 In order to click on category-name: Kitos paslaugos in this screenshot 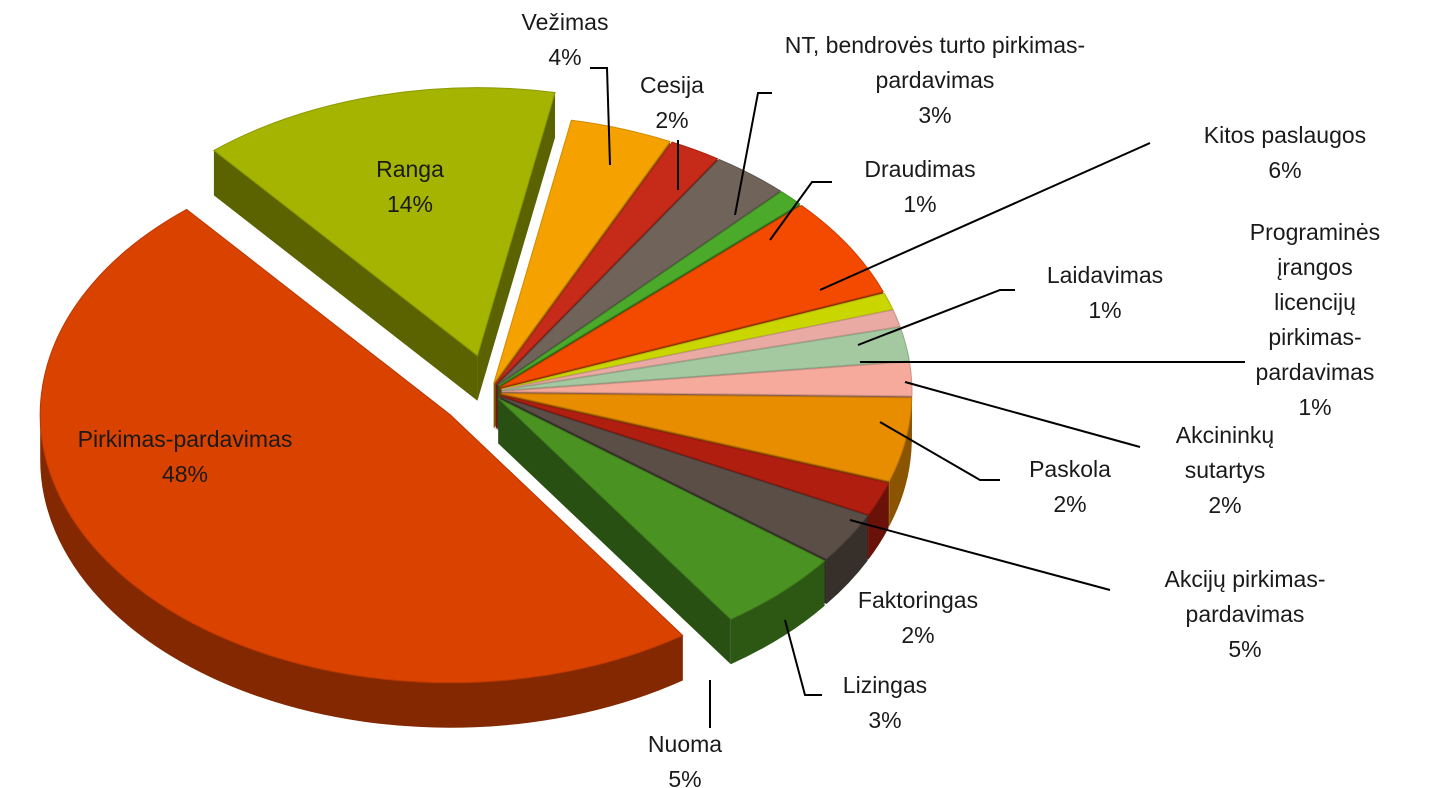, I will do `click(1285, 135)`.